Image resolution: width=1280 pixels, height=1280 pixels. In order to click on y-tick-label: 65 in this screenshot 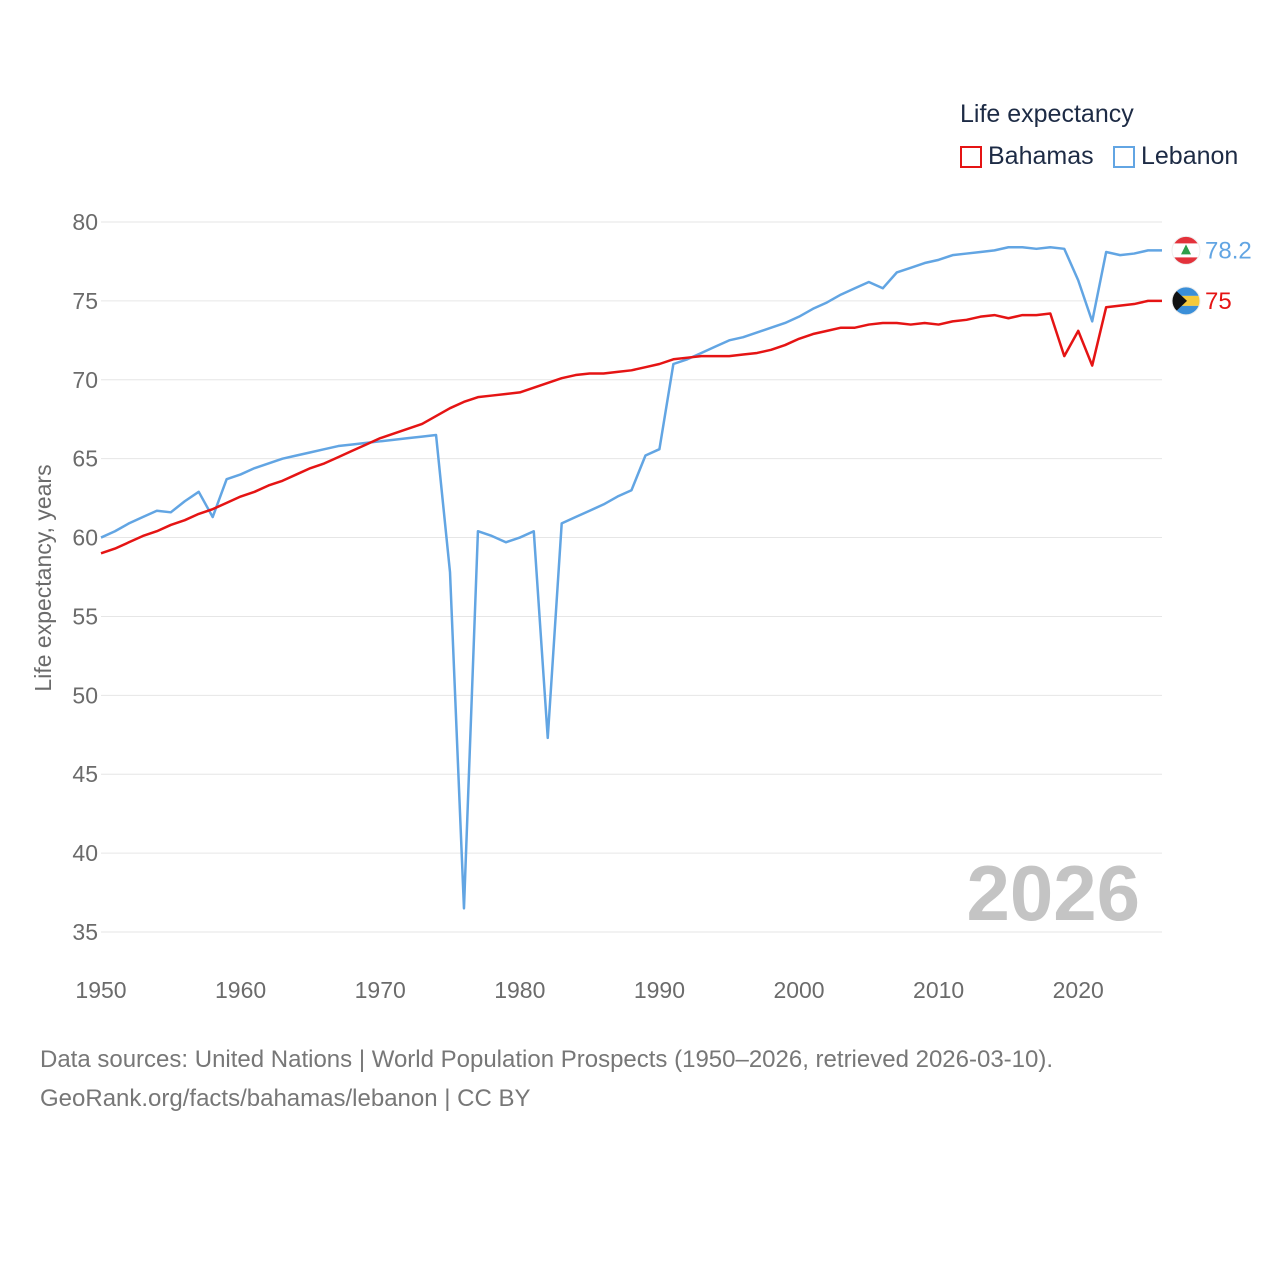, I will do `click(85, 459)`.